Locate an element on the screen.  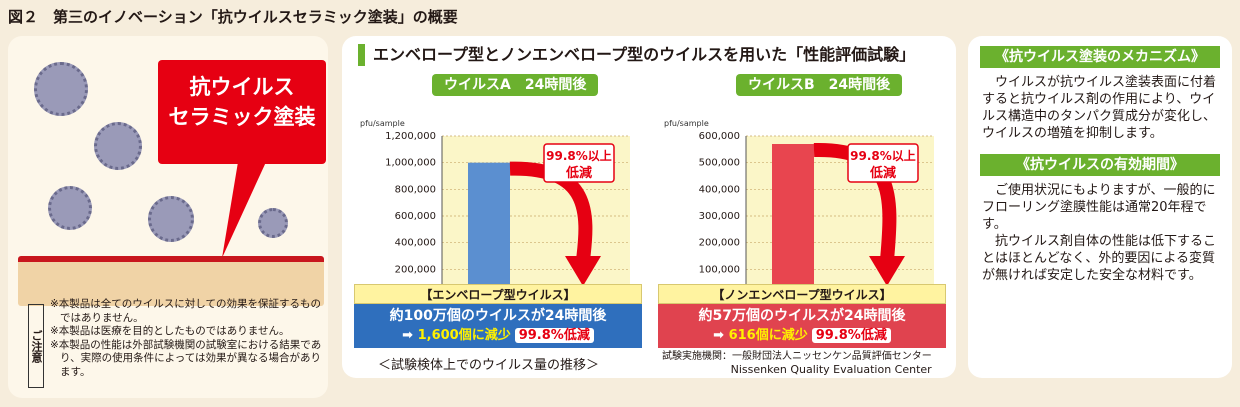
result-a-line2: ➡ 1,600個に減少 99.8%低減 is located at coordinates (498, 336).